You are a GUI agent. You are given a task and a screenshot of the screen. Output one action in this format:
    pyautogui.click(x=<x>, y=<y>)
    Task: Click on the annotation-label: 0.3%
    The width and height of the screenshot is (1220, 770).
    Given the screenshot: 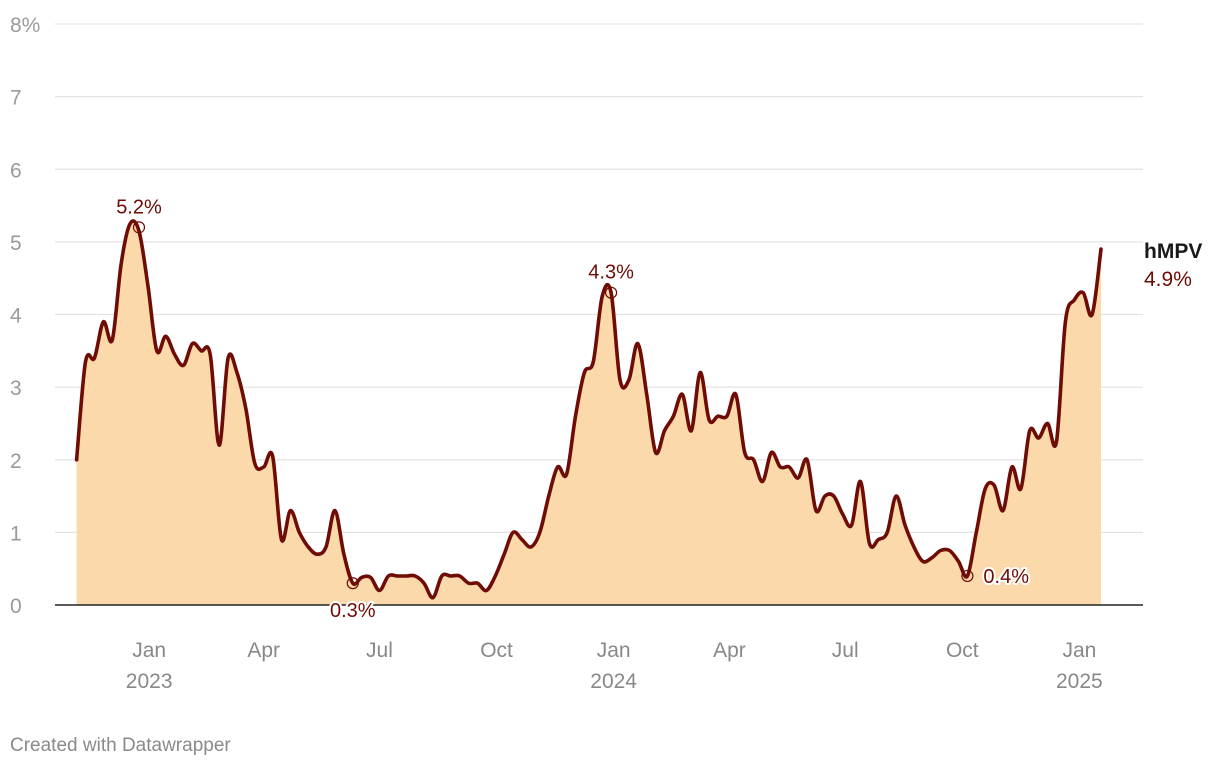 What is the action you would take?
    pyautogui.click(x=353, y=611)
    